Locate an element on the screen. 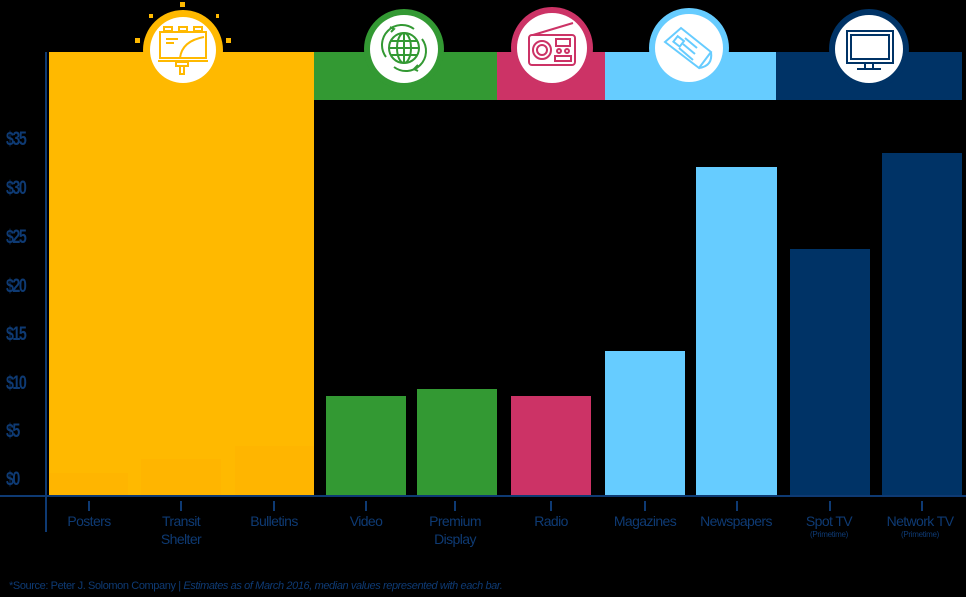 The width and height of the screenshot is (966, 597). x-label-magazines: Magazines is located at coordinates (645, 521).